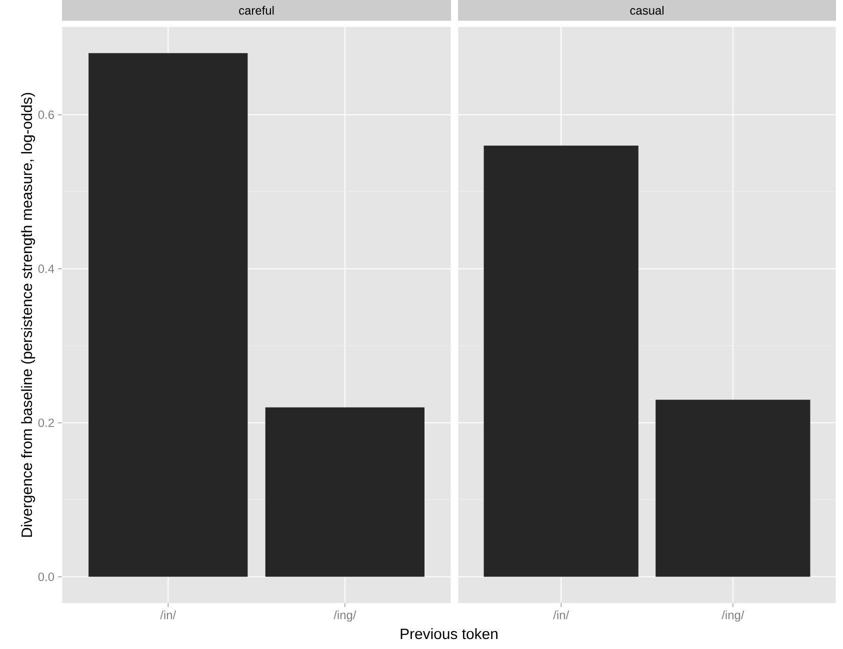  I want to click on y-axis-title: Divergence from baseline (persistence strength measure, log-odds), so click(28, 314).